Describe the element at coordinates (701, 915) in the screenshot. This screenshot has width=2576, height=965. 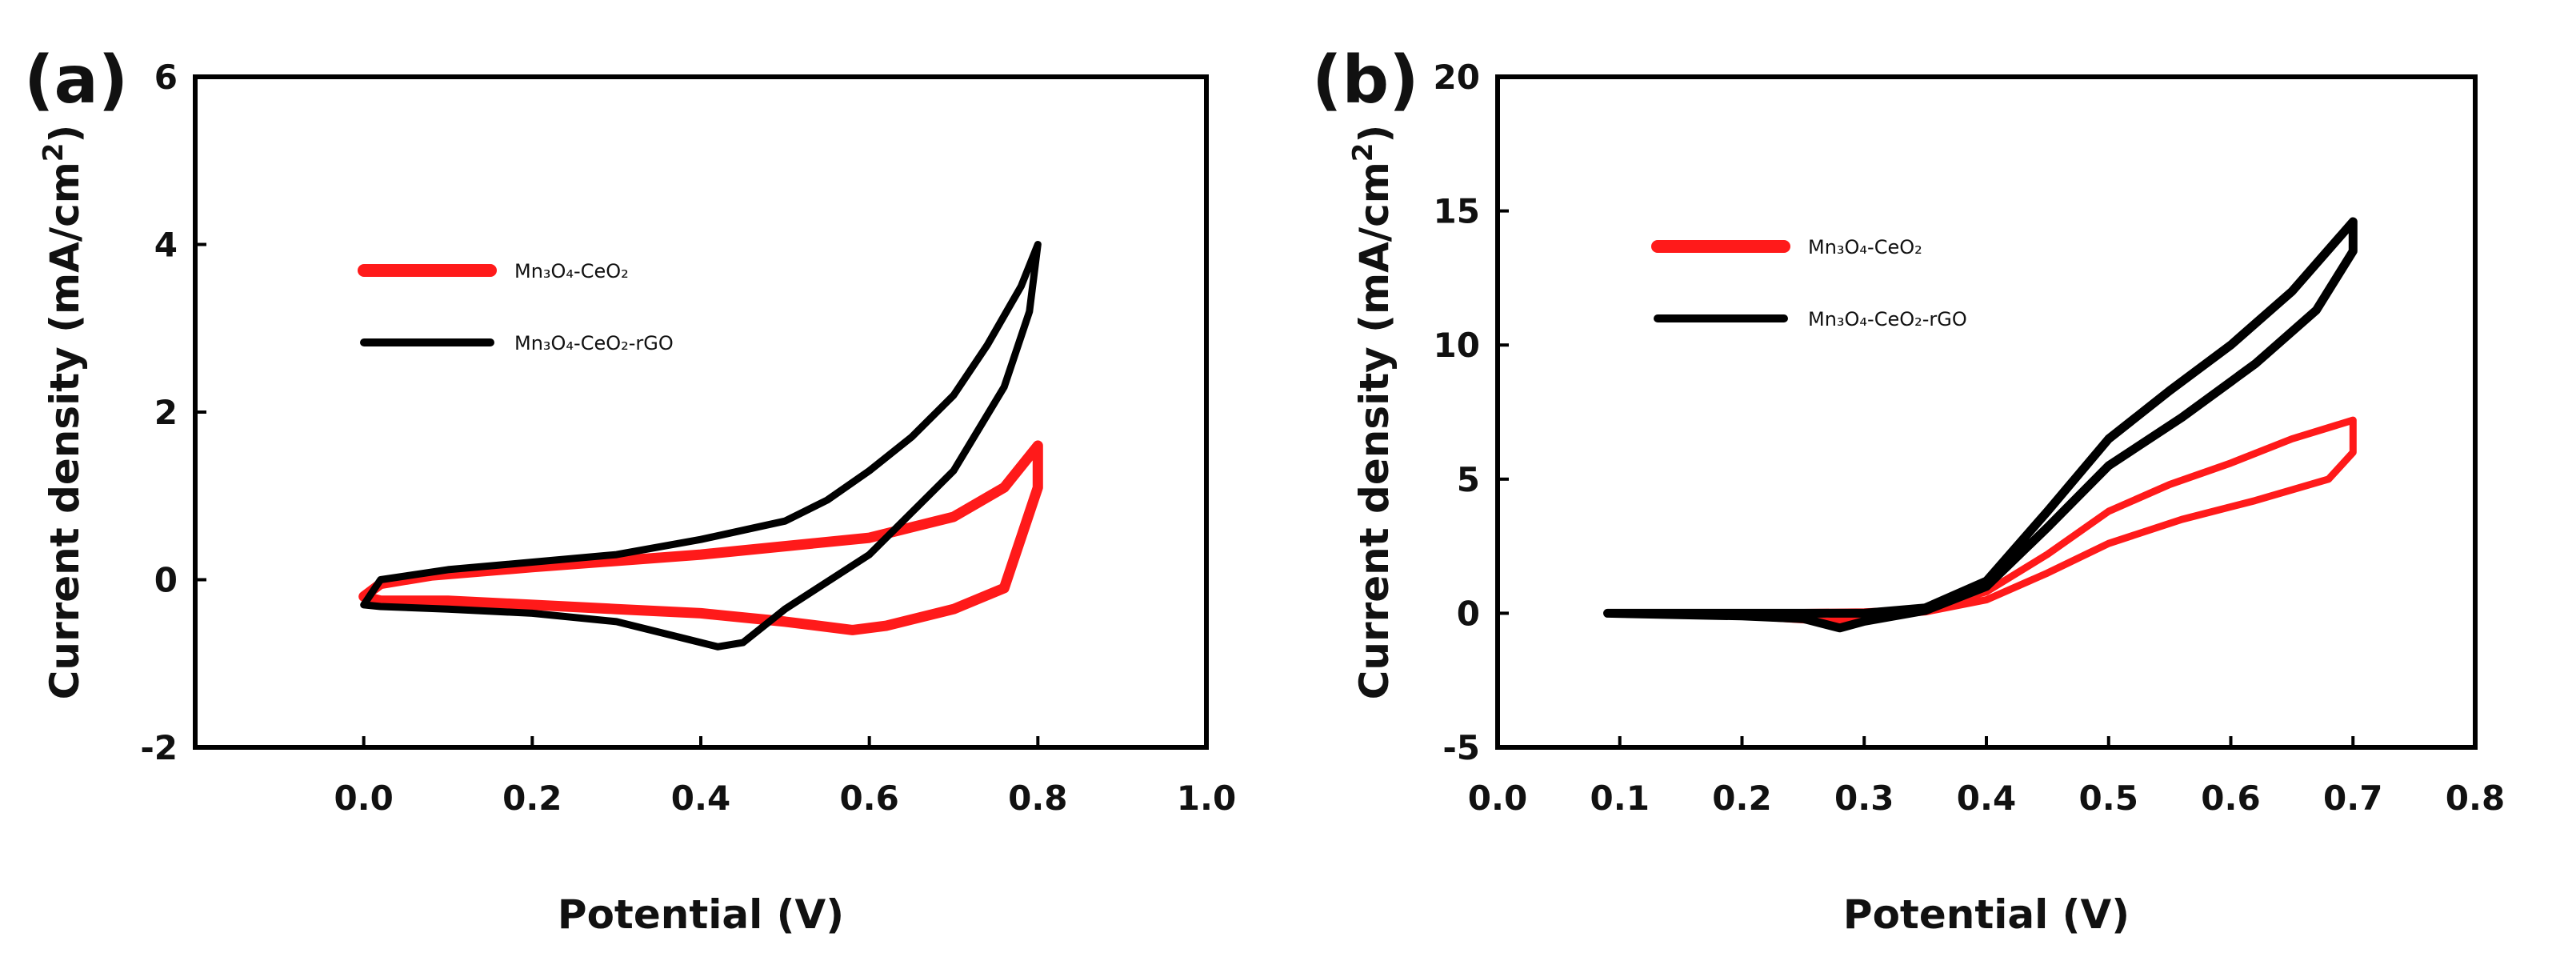
I see `panel-a-x-axis-title: Potential (V)` at that location.